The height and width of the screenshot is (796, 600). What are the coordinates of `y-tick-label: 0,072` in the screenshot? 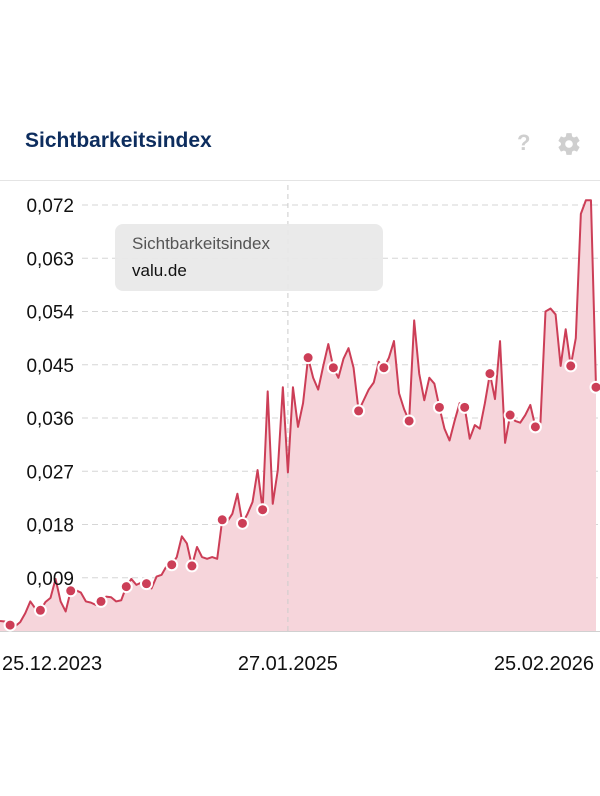 It's located at (50, 206).